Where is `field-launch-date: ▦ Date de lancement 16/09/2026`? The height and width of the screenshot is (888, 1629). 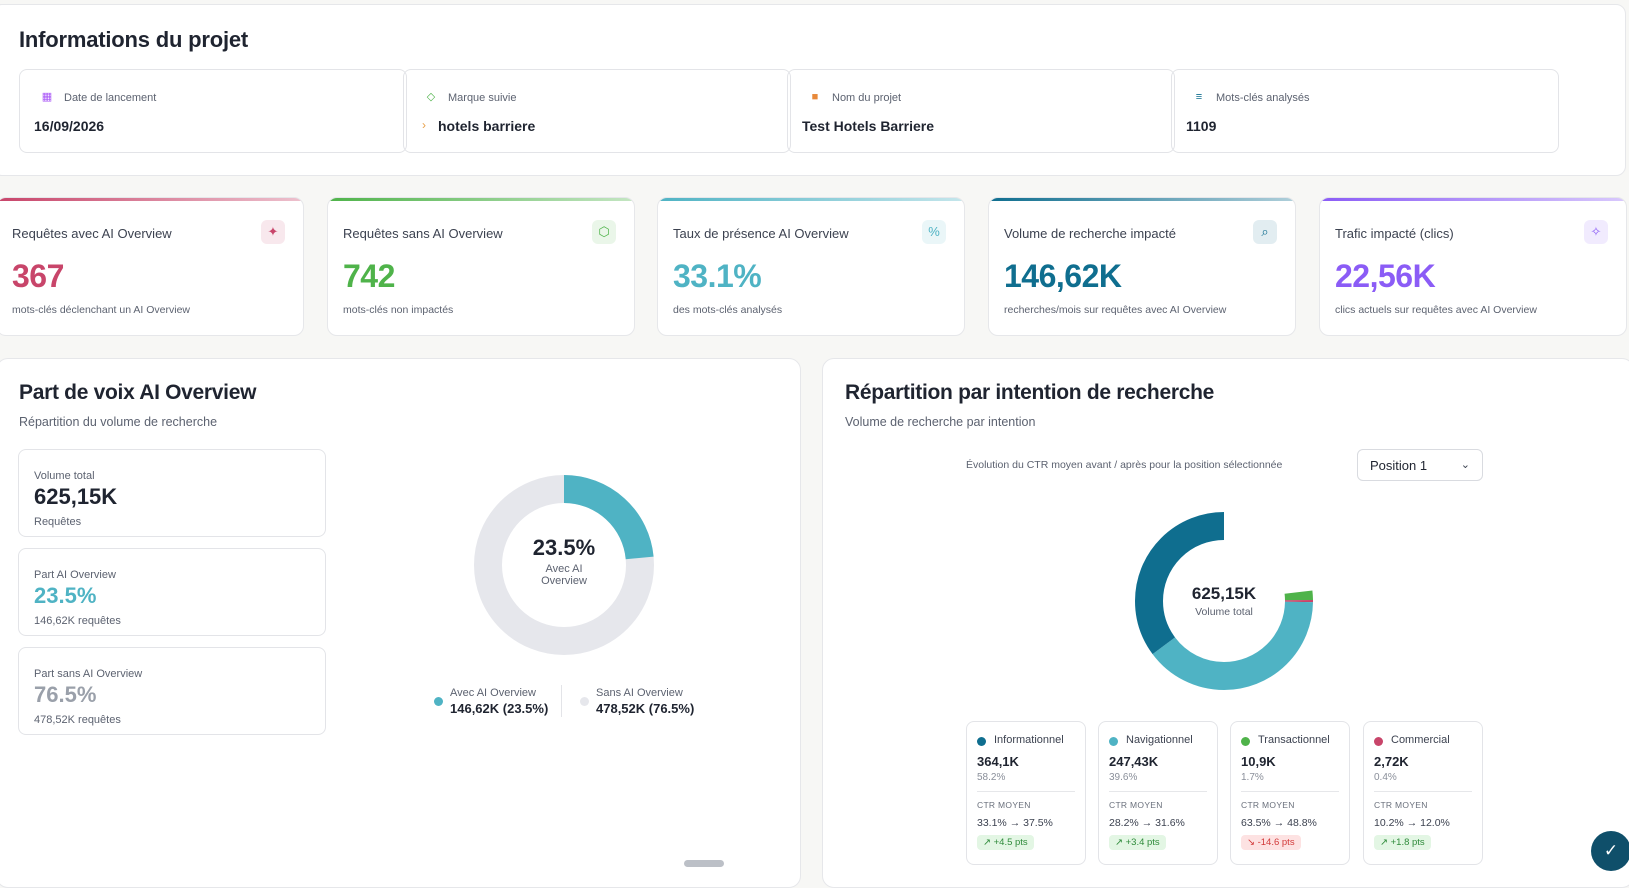 field-launch-date: ▦ Date de lancement 16/09/2026 is located at coordinates (213, 111).